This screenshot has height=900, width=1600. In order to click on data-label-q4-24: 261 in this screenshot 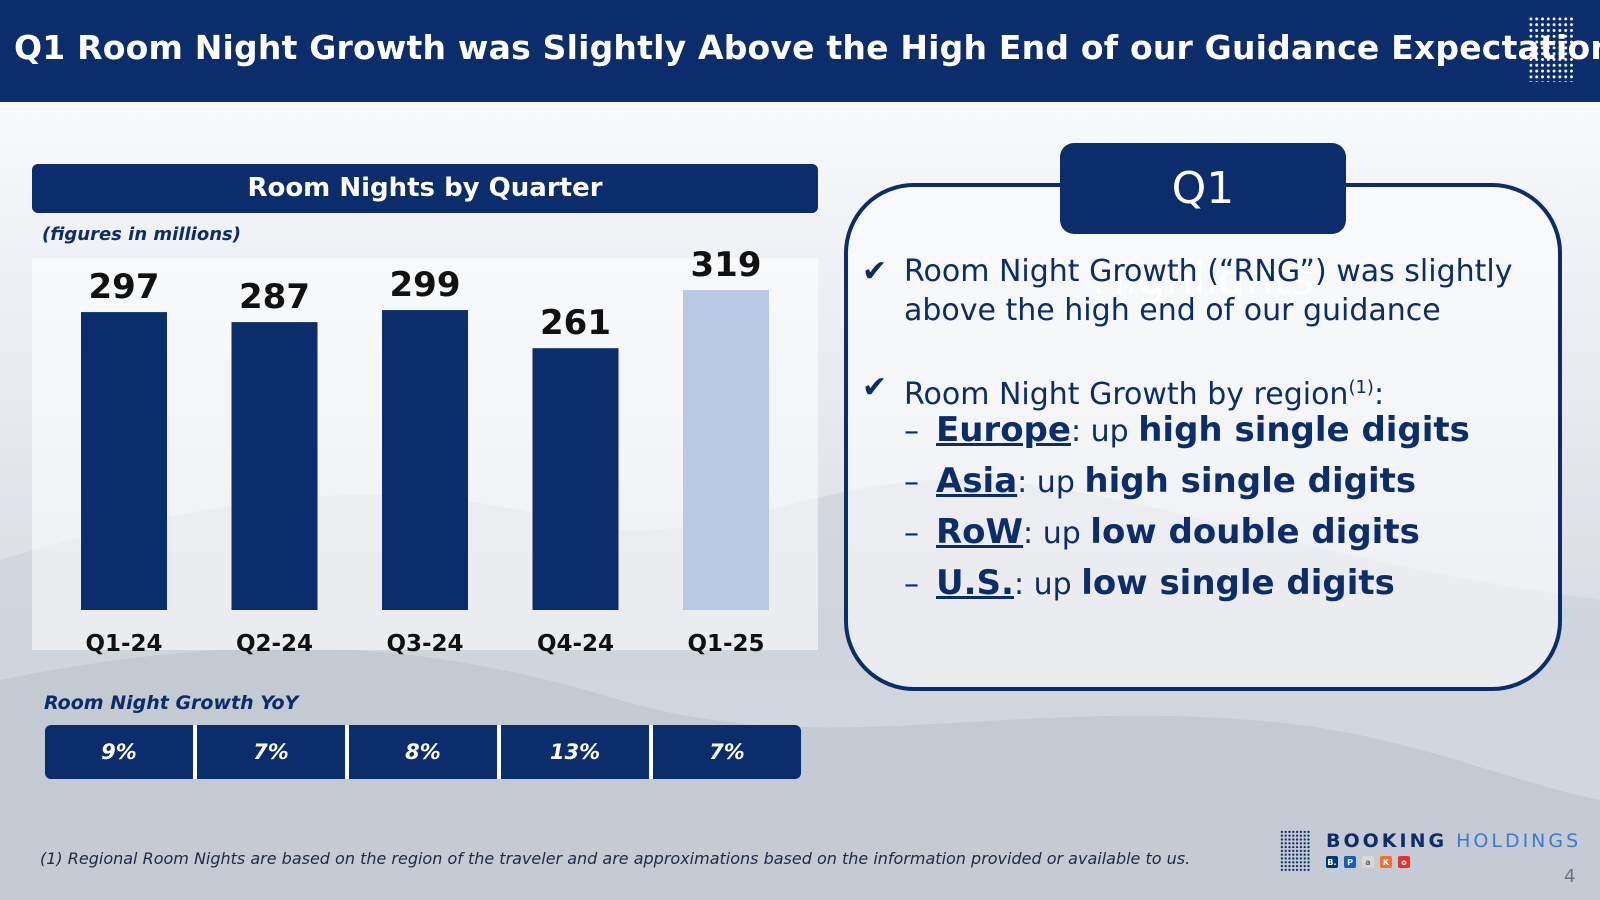, I will do `click(575, 323)`.